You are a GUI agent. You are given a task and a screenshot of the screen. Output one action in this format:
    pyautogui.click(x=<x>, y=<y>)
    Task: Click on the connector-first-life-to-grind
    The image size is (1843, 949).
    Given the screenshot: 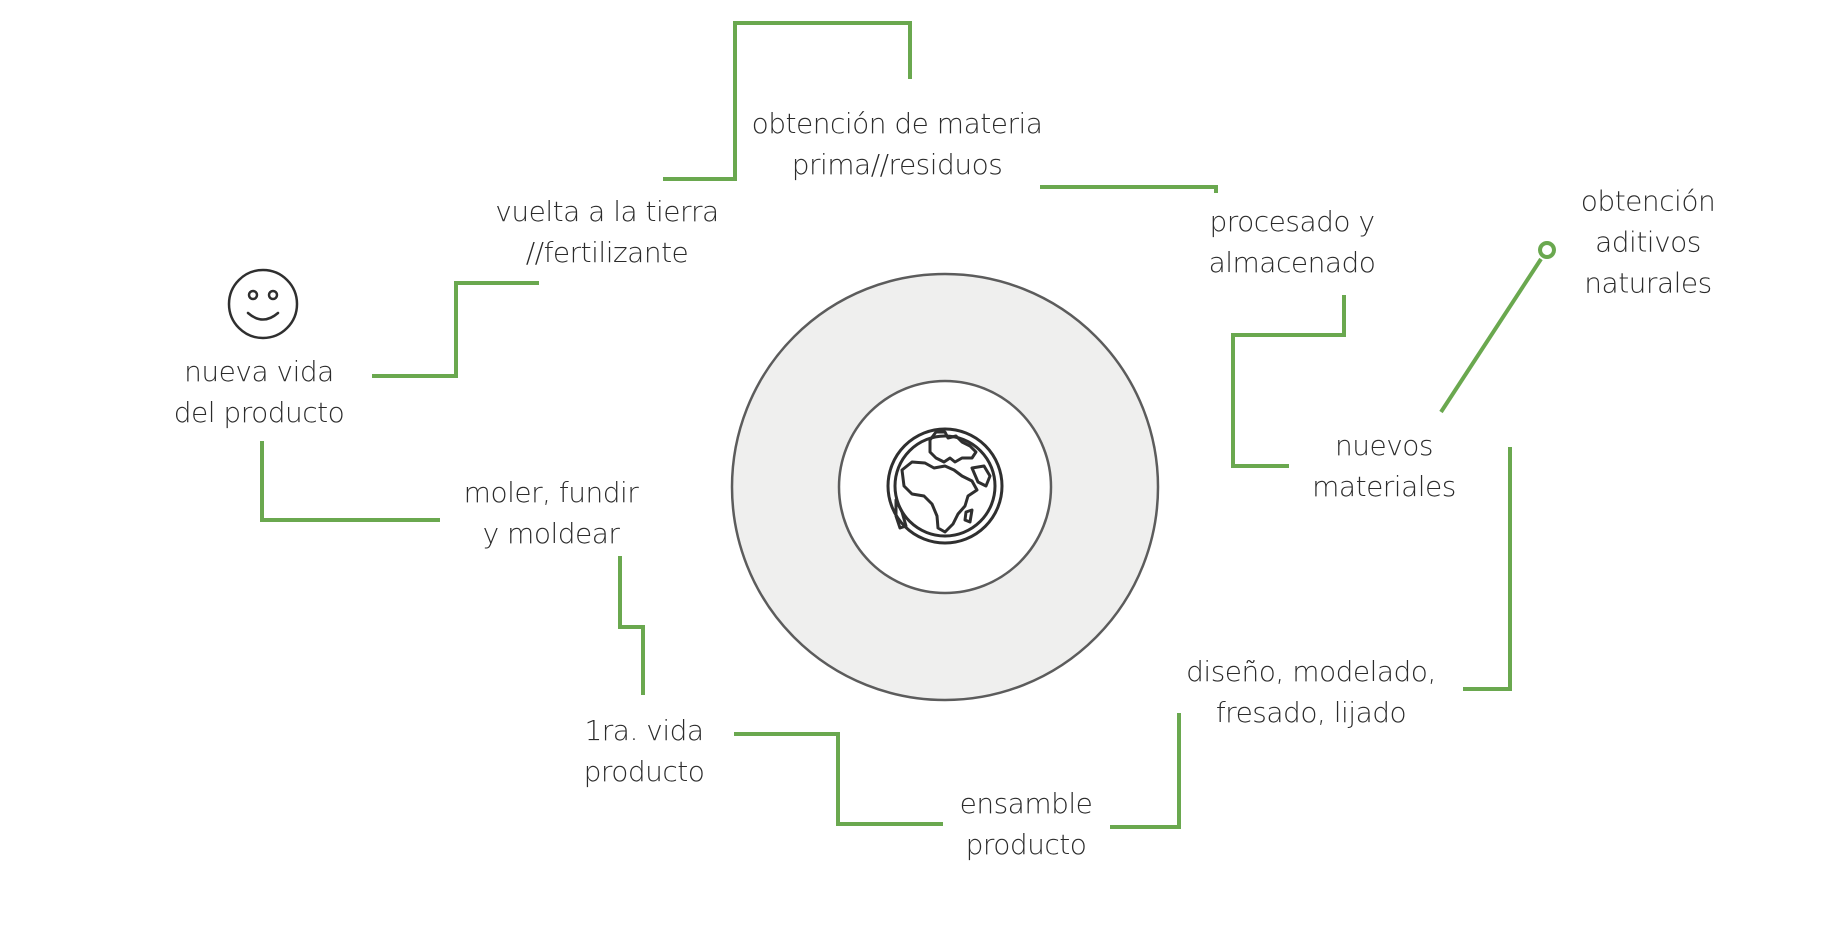 What is the action you would take?
    pyautogui.click(x=631, y=625)
    